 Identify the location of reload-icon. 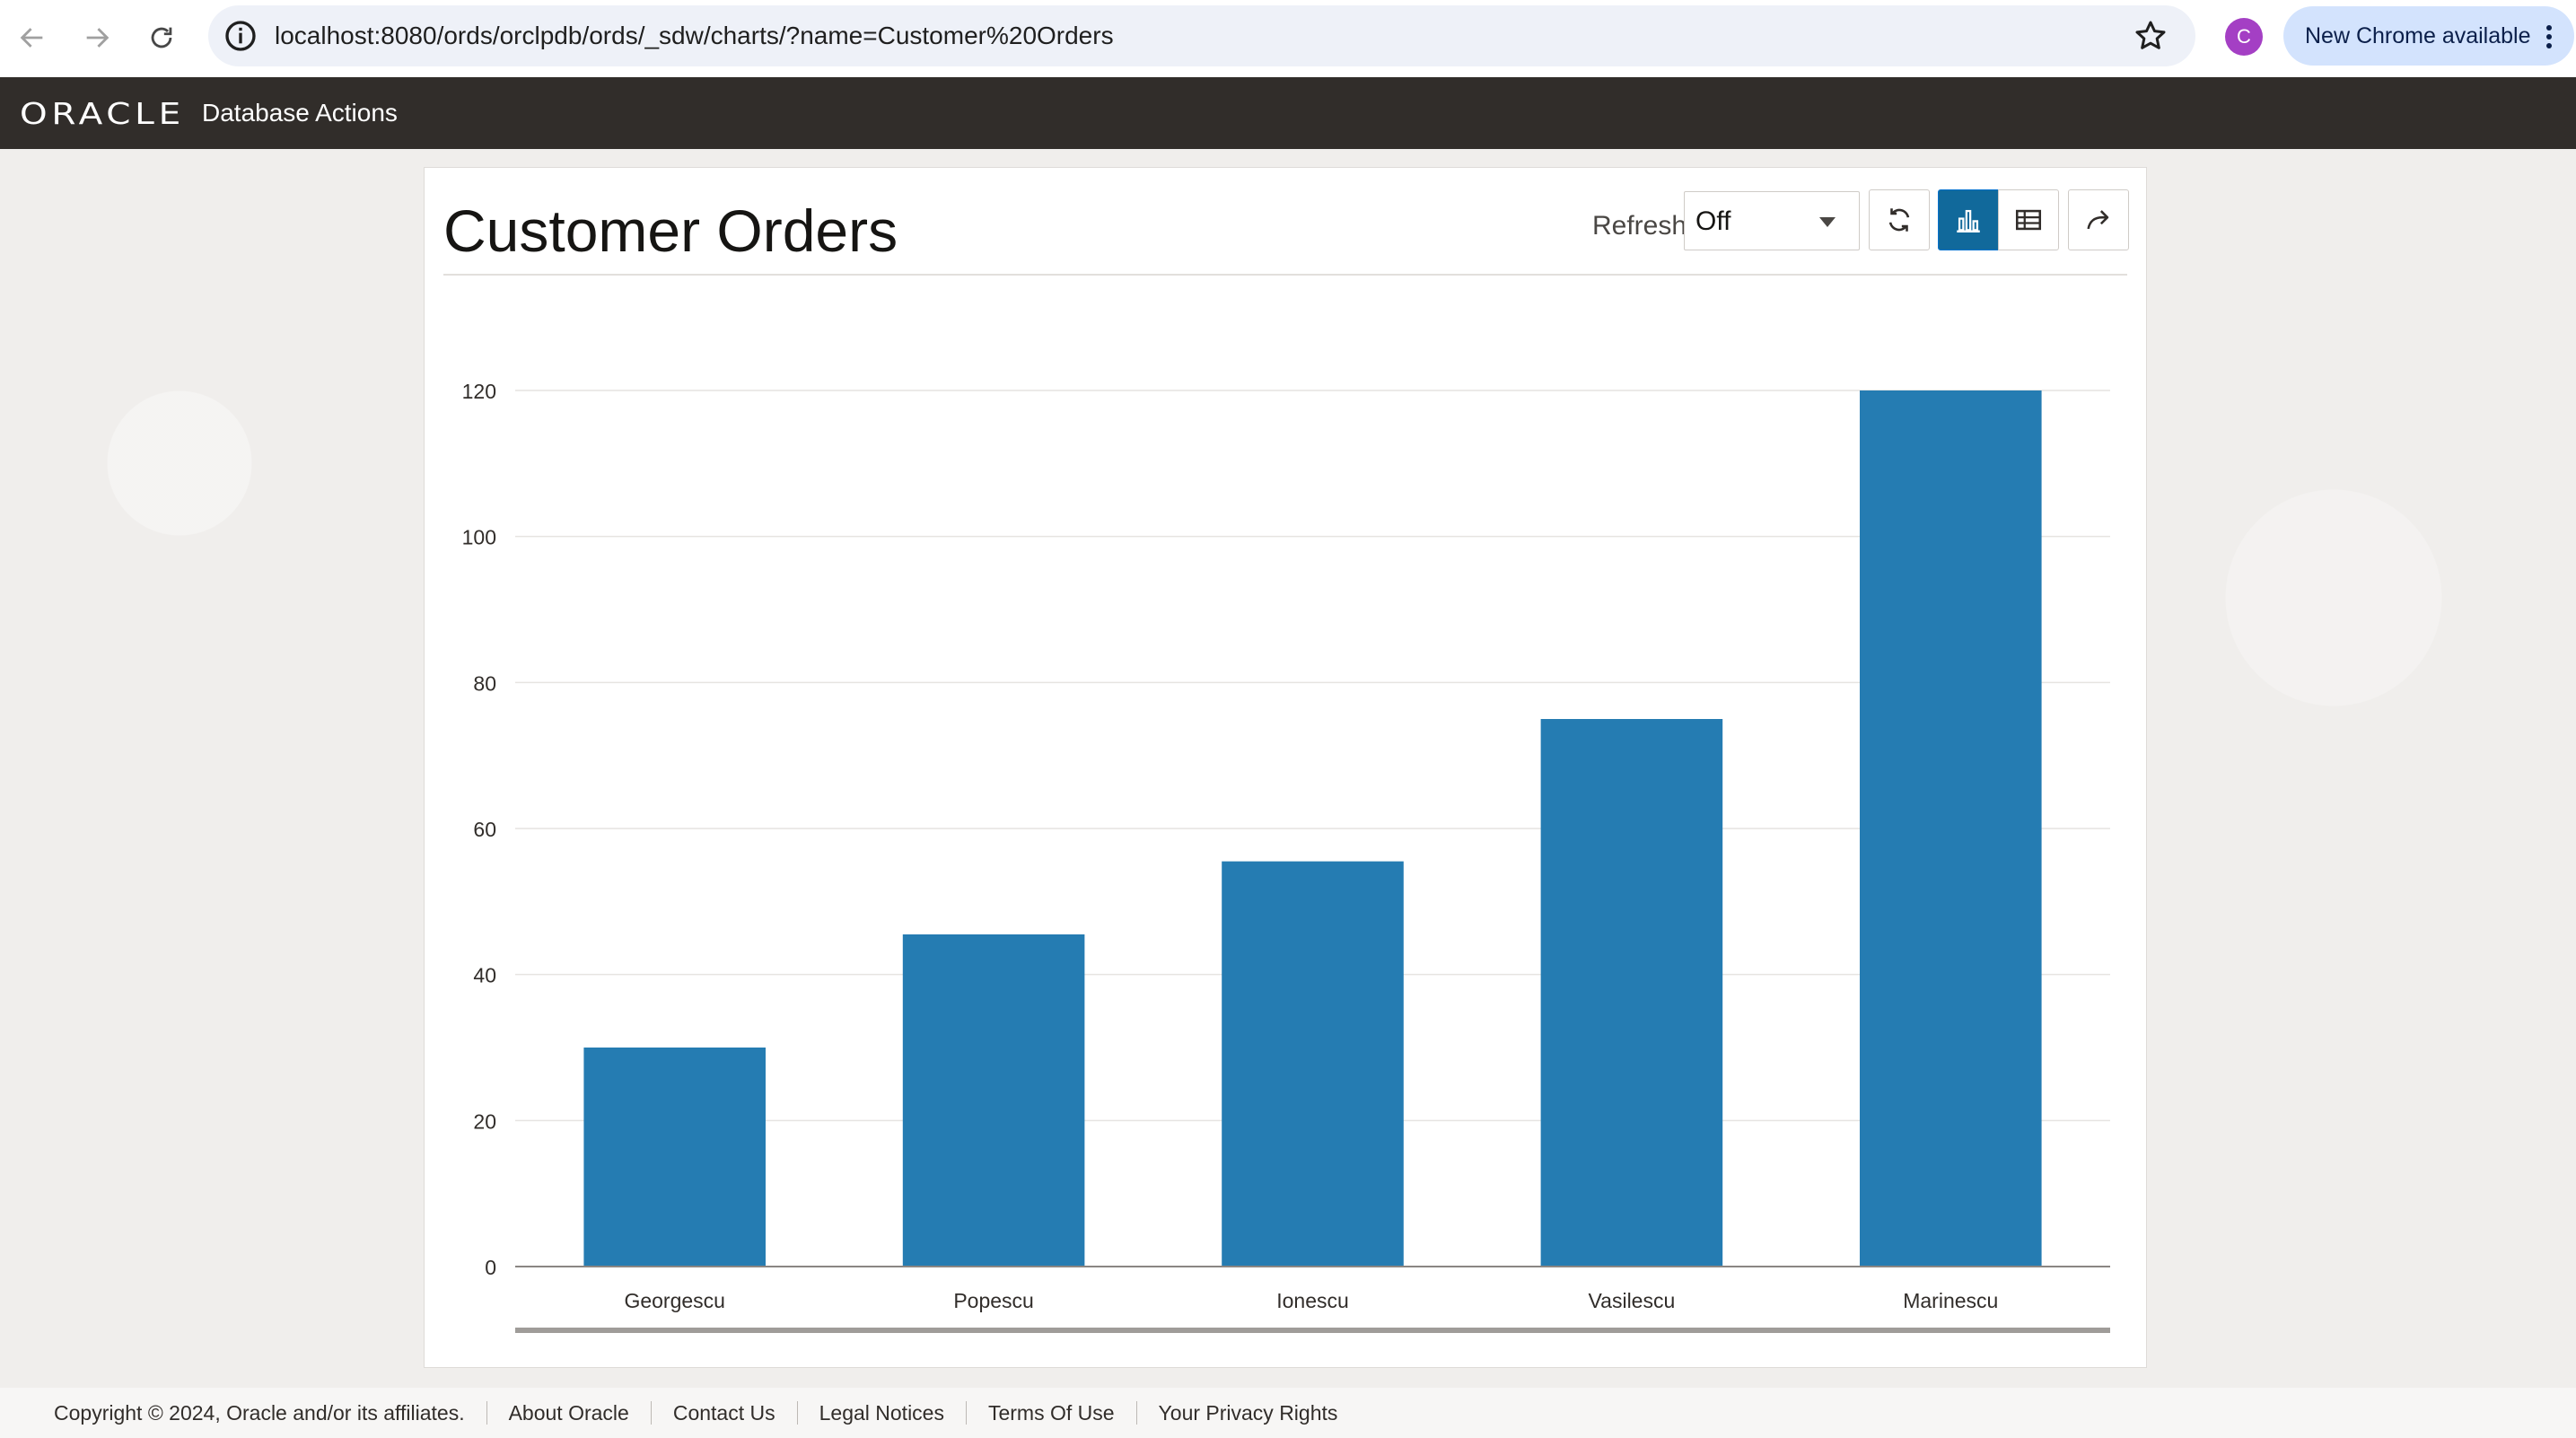
(161, 37).